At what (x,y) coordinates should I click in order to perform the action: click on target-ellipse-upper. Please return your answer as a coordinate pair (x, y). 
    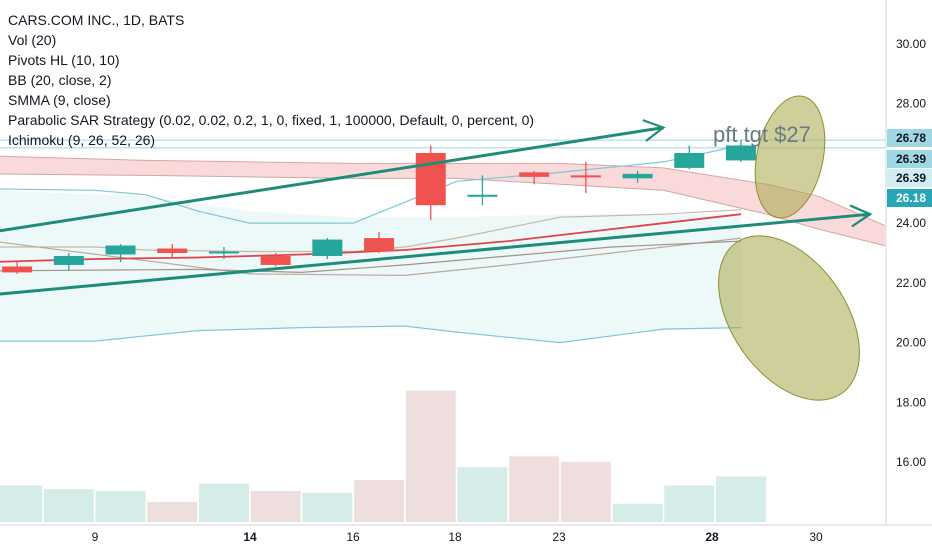
    Looking at the image, I should click on (790, 157).